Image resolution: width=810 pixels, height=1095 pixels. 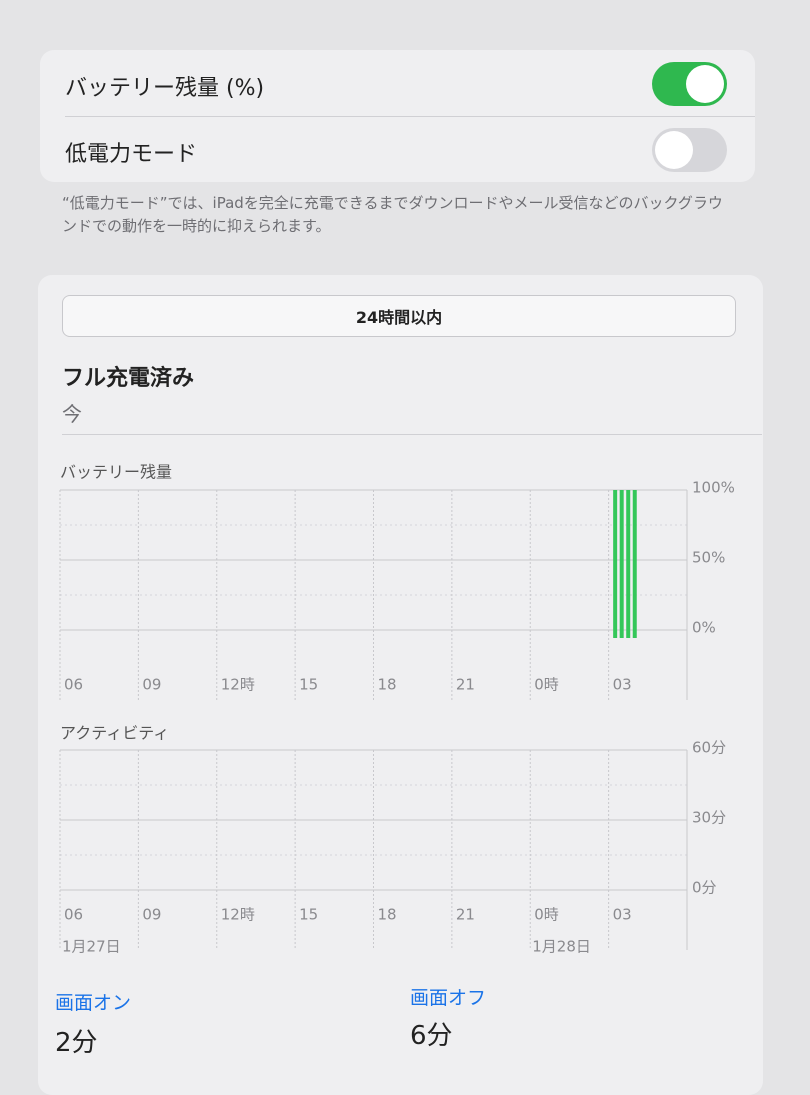 What do you see at coordinates (713, 488) in the screenshot?
I see `y-tick-label: 100%` at bounding box center [713, 488].